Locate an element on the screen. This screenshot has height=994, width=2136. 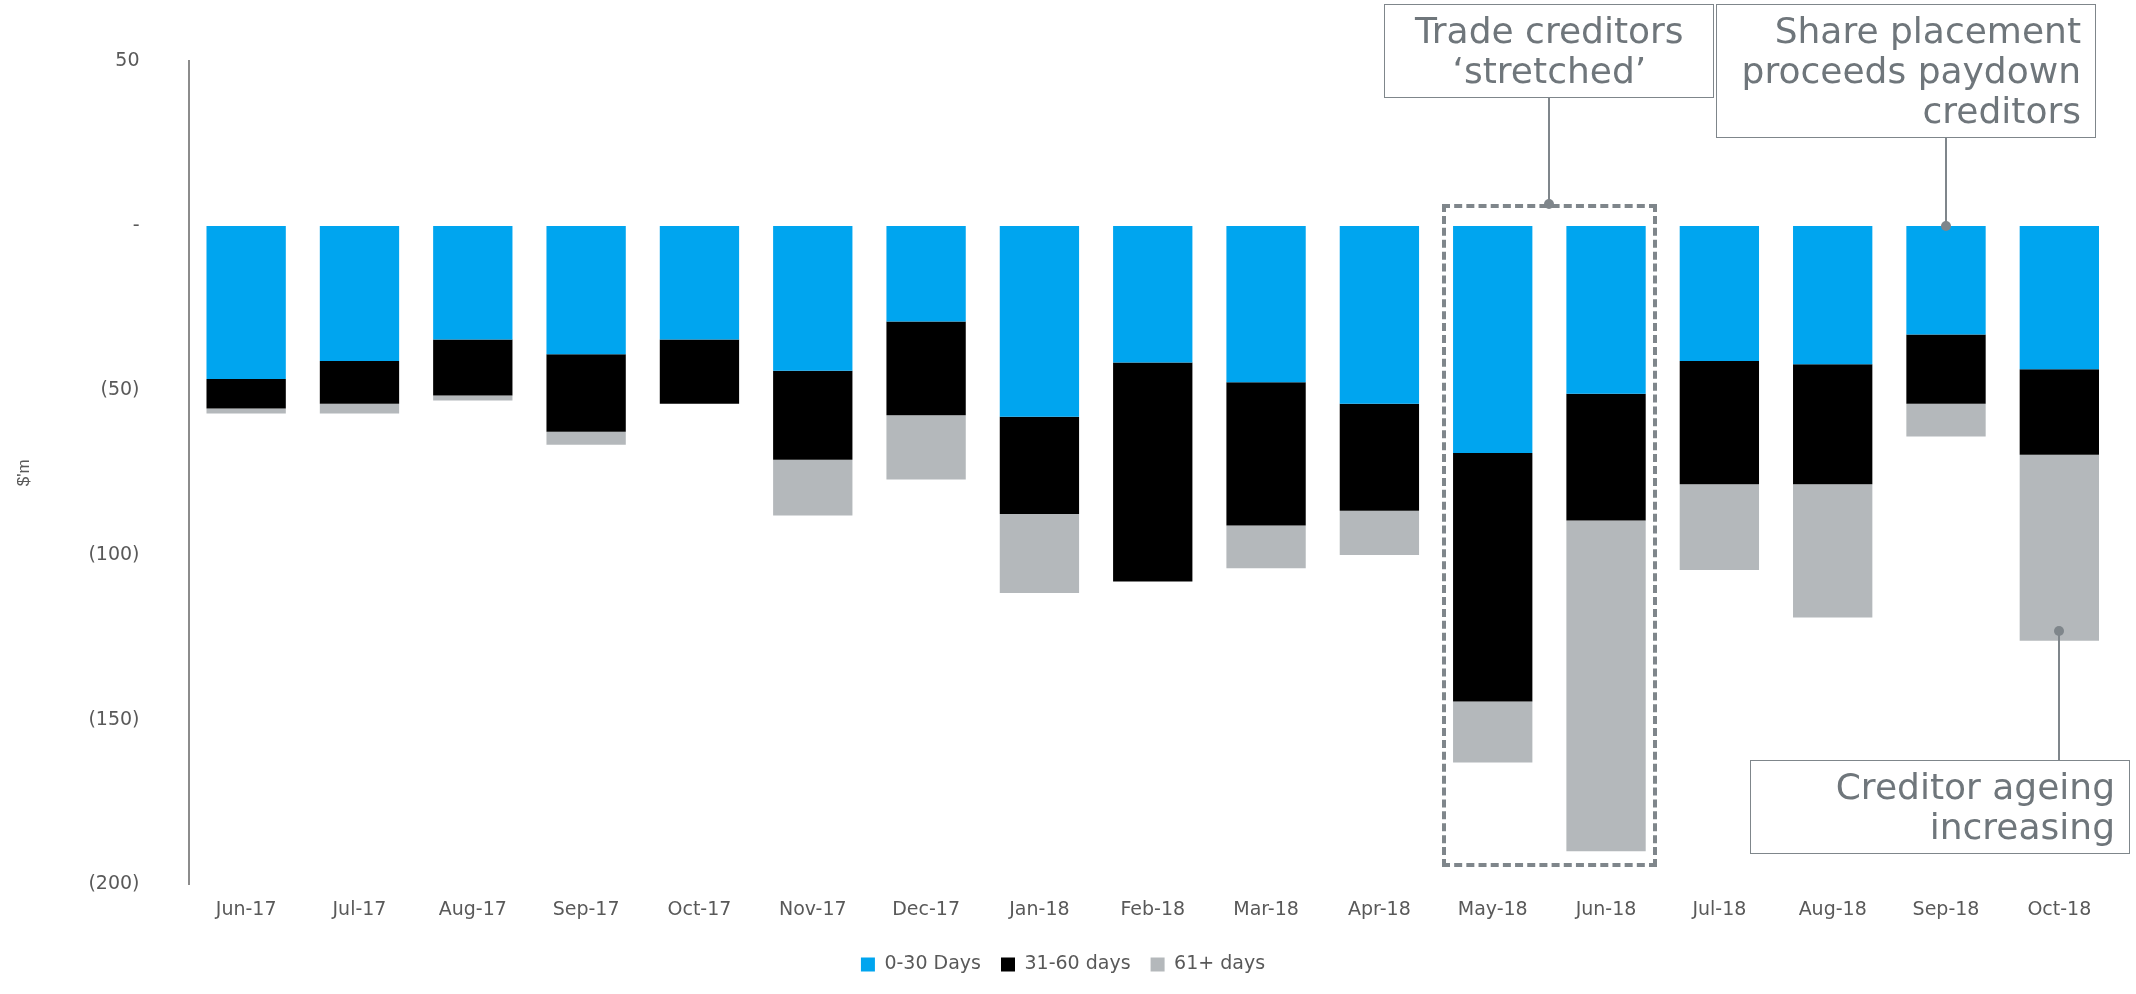
x-tick-label: Dec-17 is located at coordinates (926, 907).